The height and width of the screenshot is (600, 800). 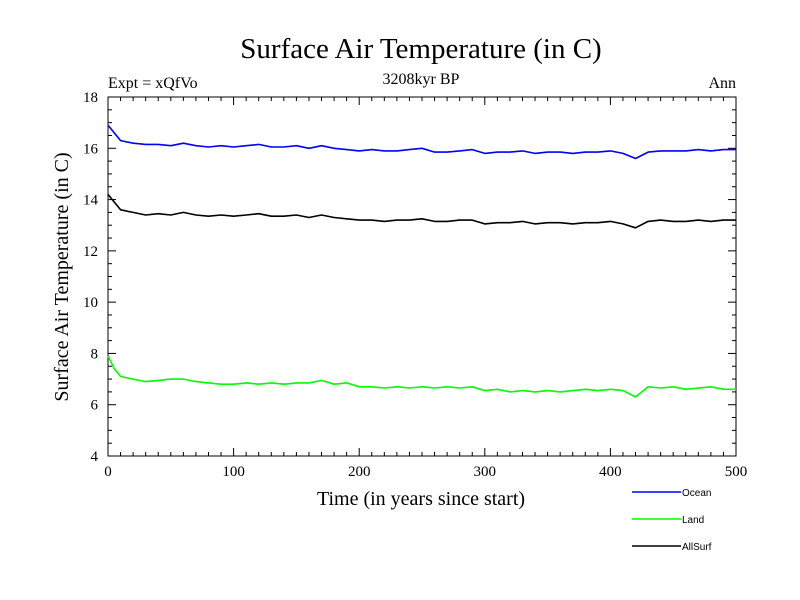 I want to click on y-axis-label: Surface Air Temperature (in C), so click(x=62, y=276).